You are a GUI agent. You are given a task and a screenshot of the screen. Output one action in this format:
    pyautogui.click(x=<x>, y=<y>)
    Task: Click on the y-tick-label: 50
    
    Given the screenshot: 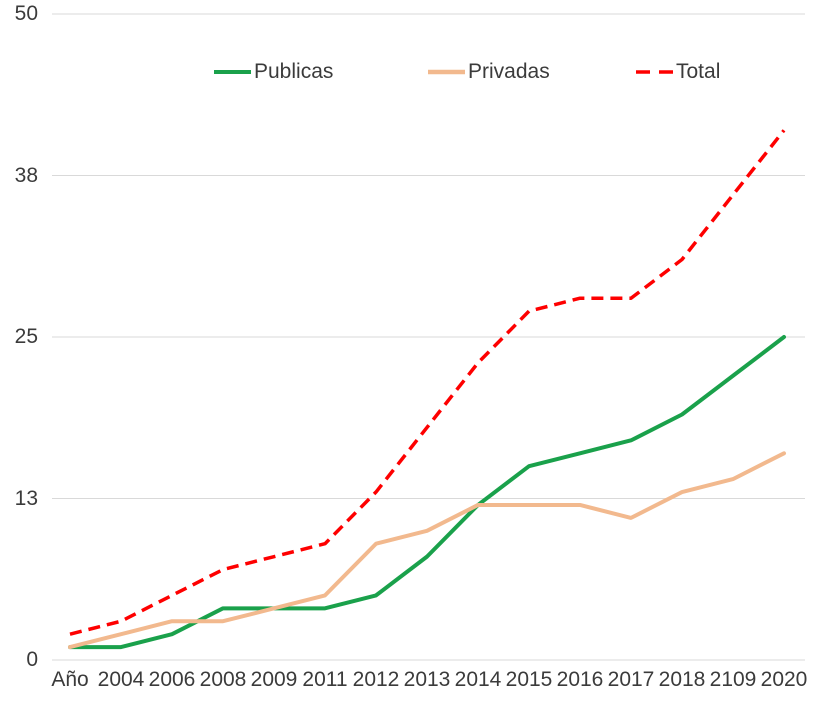 What is the action you would take?
    pyautogui.click(x=26, y=13)
    